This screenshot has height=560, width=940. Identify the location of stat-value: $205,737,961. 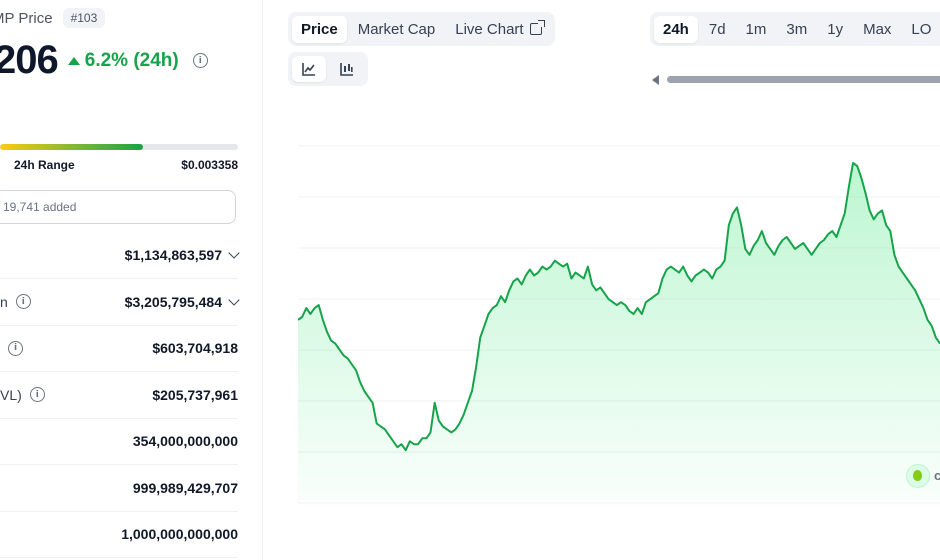
(195, 395).